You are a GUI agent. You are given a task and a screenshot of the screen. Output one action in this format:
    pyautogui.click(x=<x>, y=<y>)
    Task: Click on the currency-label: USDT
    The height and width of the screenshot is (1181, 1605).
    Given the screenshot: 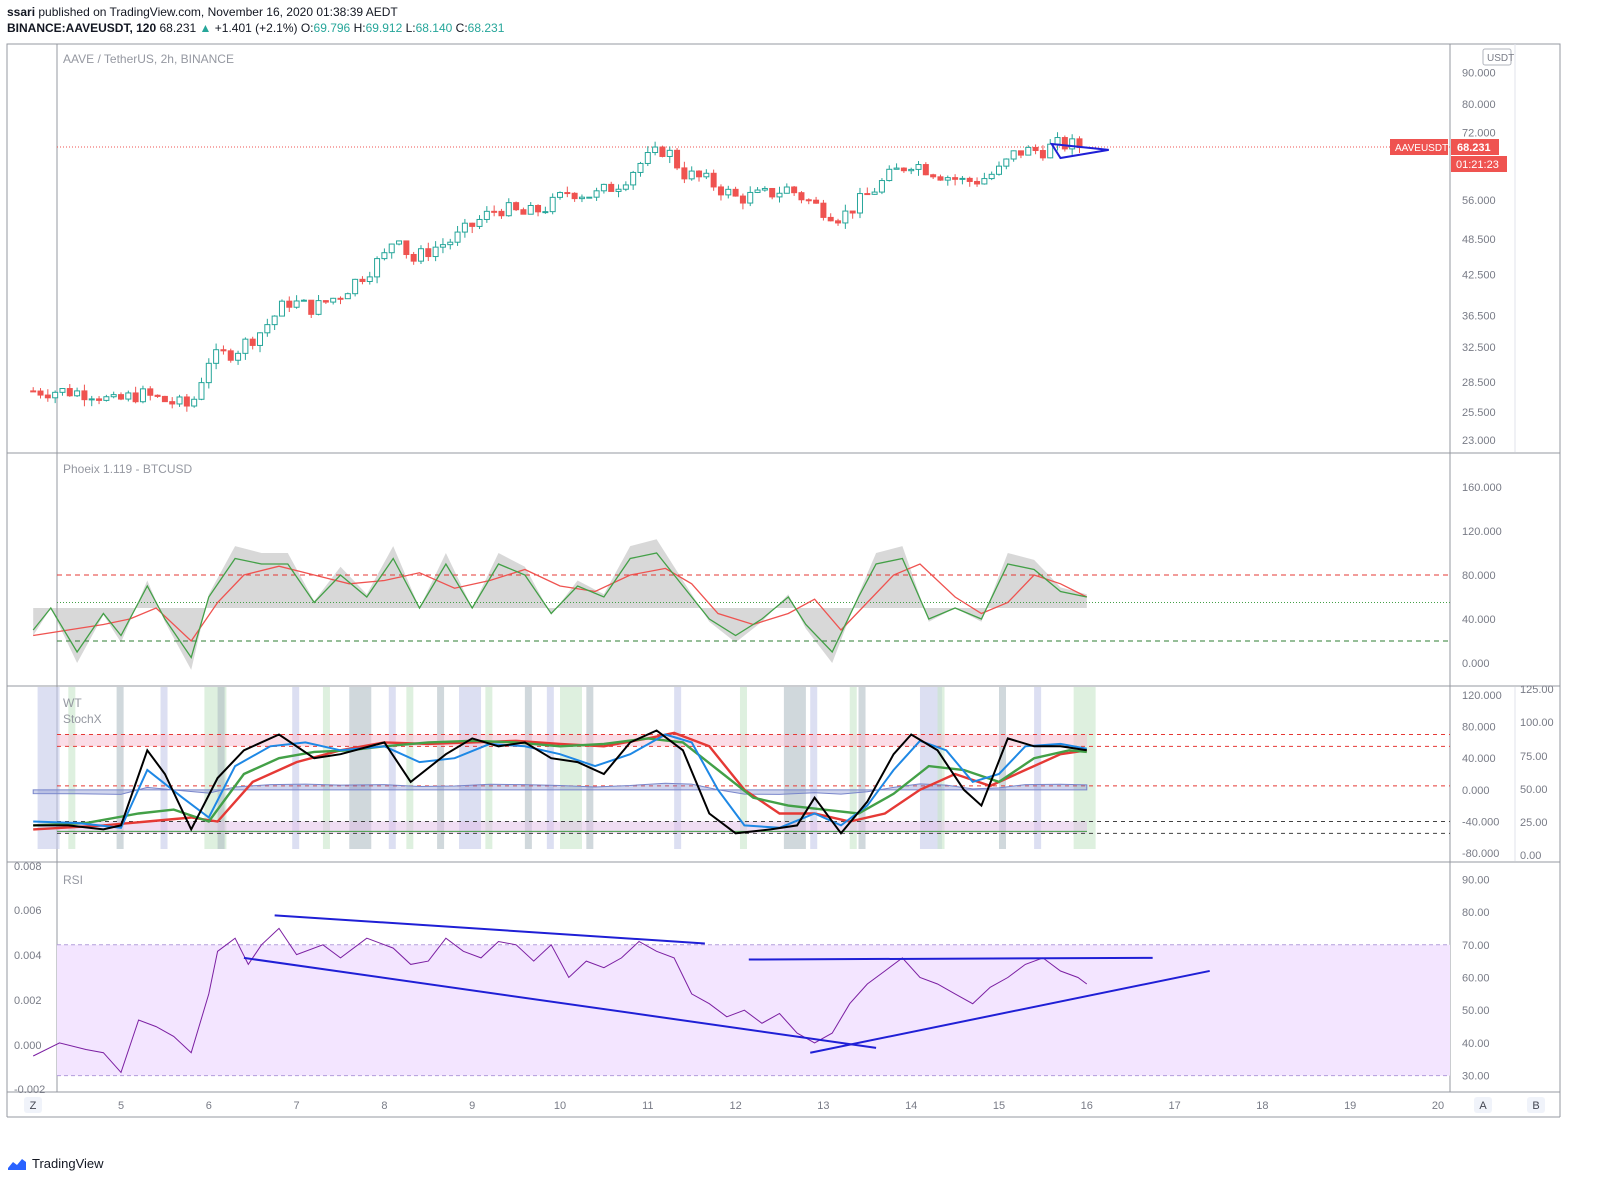 What is the action you would take?
    pyautogui.click(x=1500, y=58)
    